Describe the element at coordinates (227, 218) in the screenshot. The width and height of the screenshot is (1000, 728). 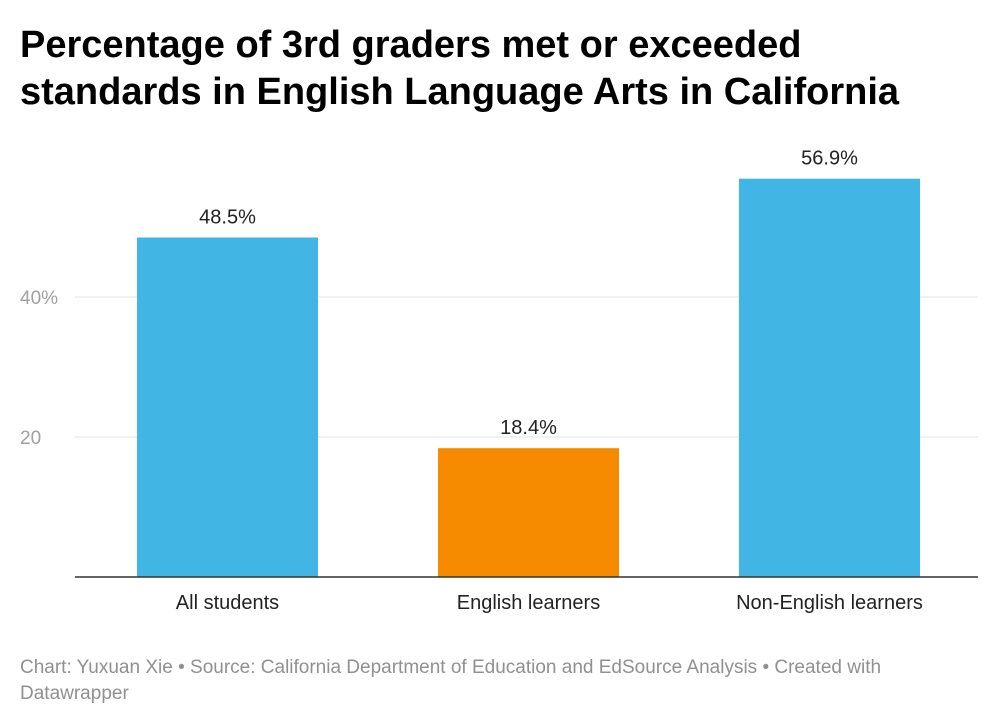
I see `data-label: 48.5%` at that location.